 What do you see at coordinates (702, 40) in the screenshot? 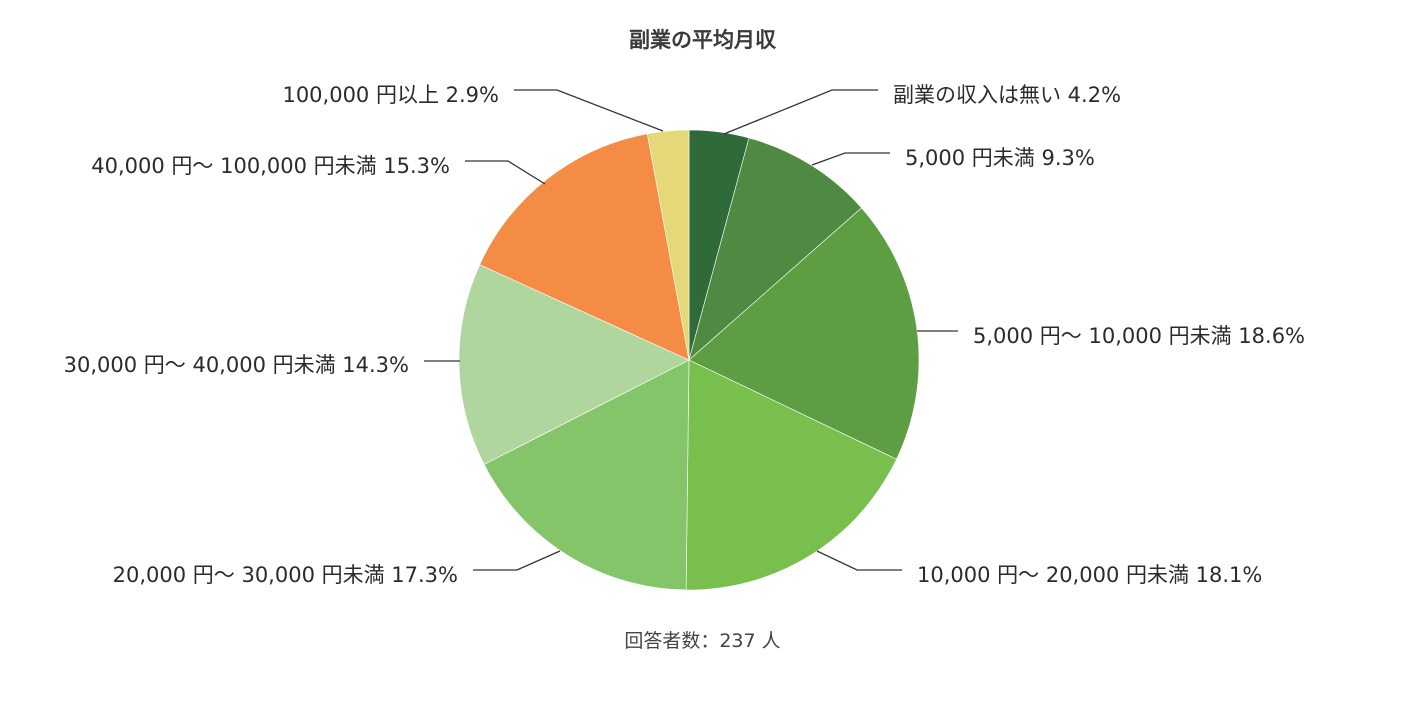
I see `chart-title: 副業の平均月収` at bounding box center [702, 40].